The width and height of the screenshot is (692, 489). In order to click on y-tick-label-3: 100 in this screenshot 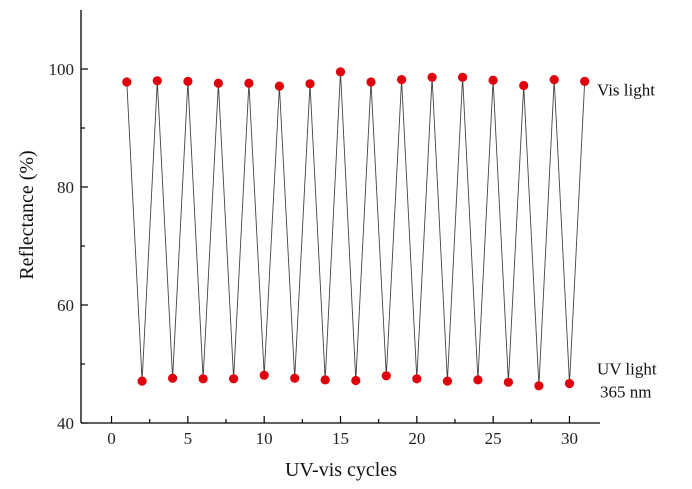, I will do `click(62, 69)`.